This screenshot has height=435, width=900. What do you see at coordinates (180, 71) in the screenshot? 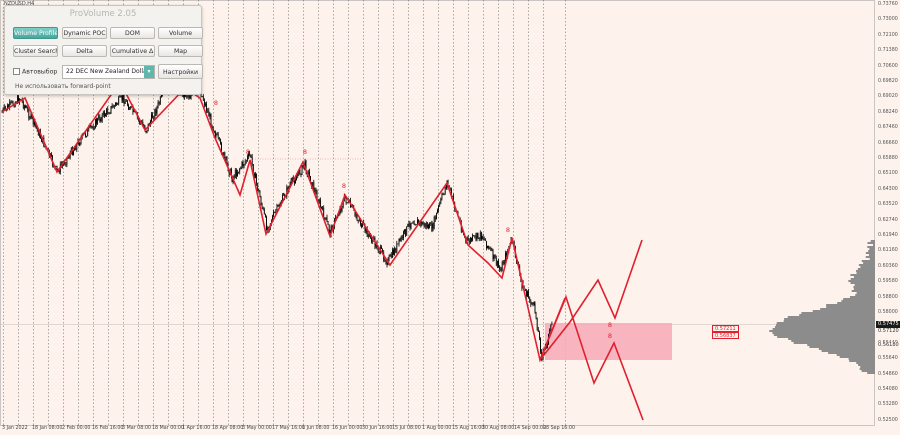
I see `settings-button: Настройки` at bounding box center [180, 71].